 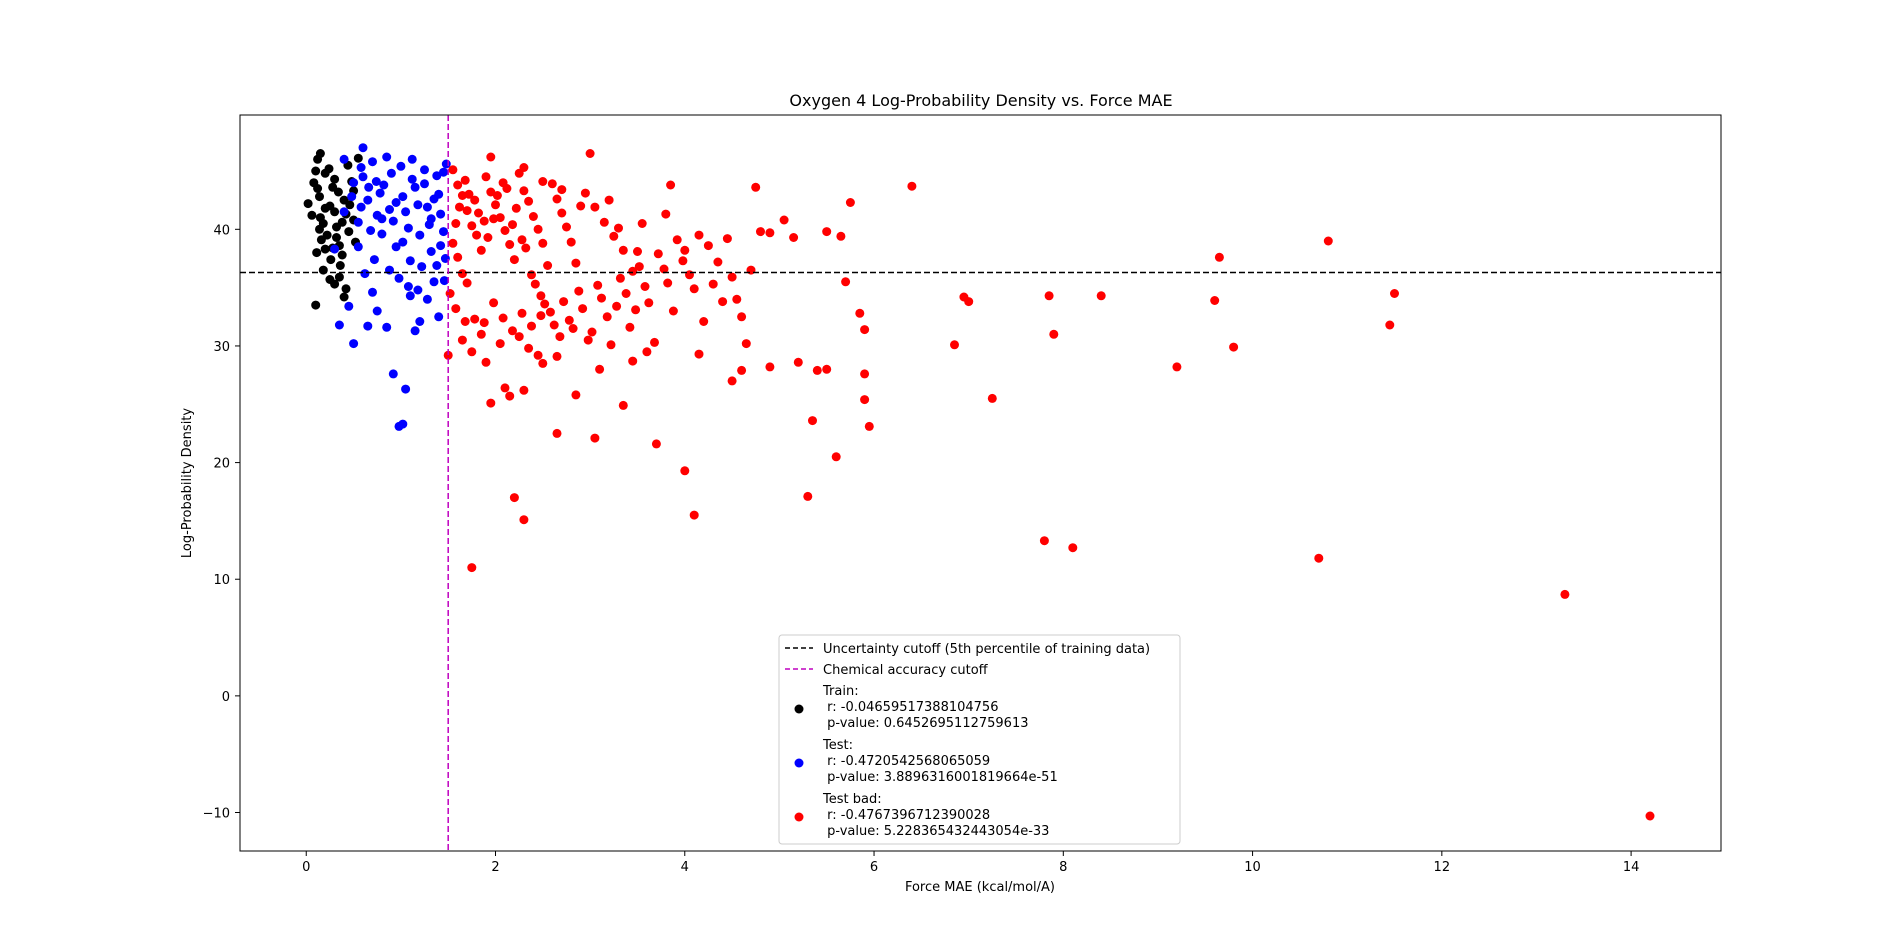 I want to click on x-tick-label: 0, so click(x=306, y=867).